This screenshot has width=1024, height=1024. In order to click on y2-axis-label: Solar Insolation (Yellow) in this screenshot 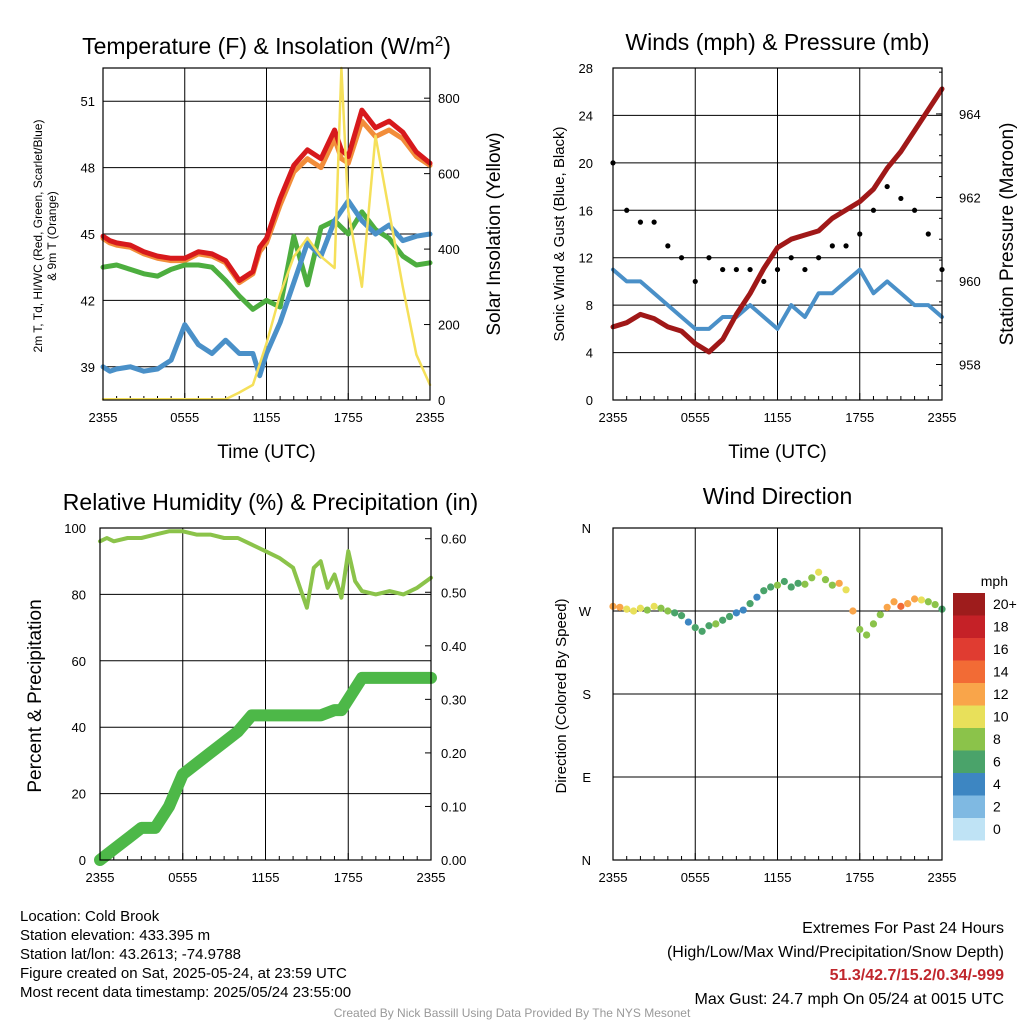, I will do `click(494, 233)`.